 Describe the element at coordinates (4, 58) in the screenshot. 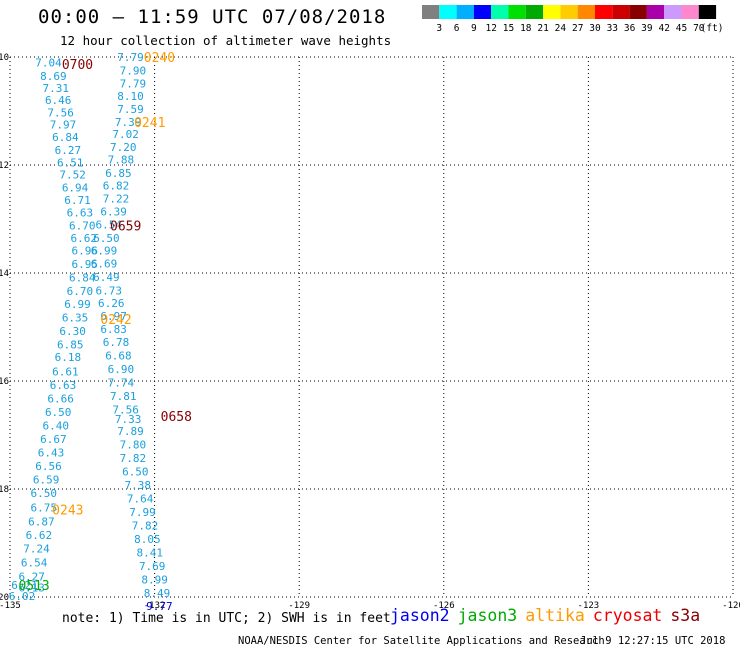

I see `y-tick-label: -10` at that location.